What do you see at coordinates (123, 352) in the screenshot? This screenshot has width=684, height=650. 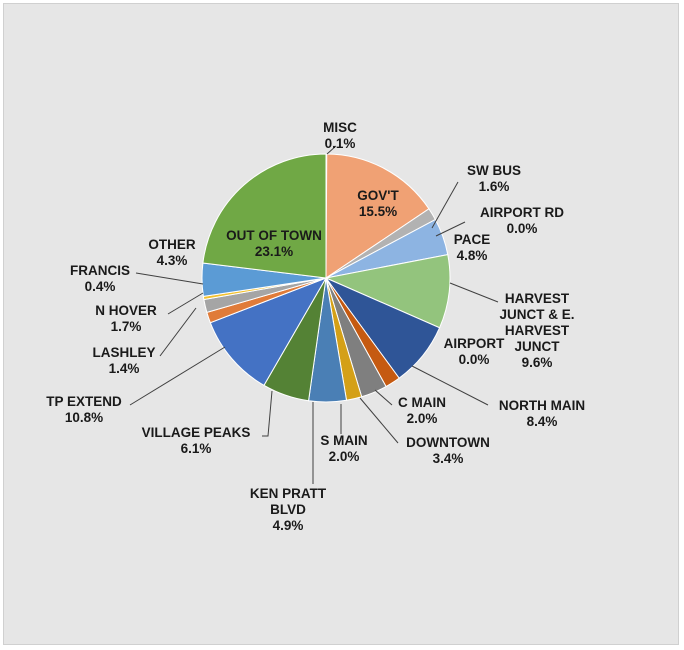 I see `data-label-line: LASHLEY` at bounding box center [123, 352].